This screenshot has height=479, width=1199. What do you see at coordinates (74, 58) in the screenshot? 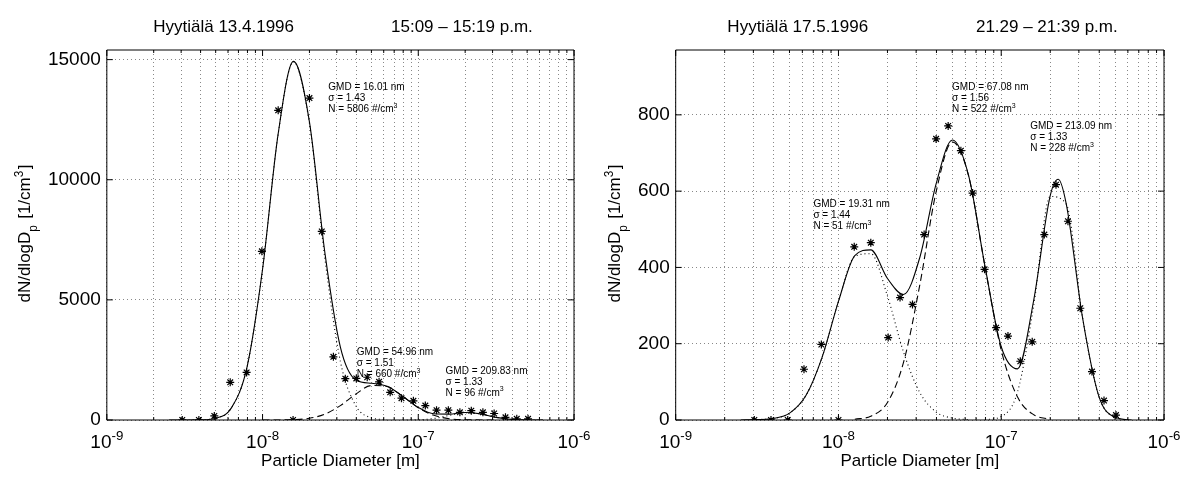
I see `y-tick-label: 15000` at bounding box center [74, 58].